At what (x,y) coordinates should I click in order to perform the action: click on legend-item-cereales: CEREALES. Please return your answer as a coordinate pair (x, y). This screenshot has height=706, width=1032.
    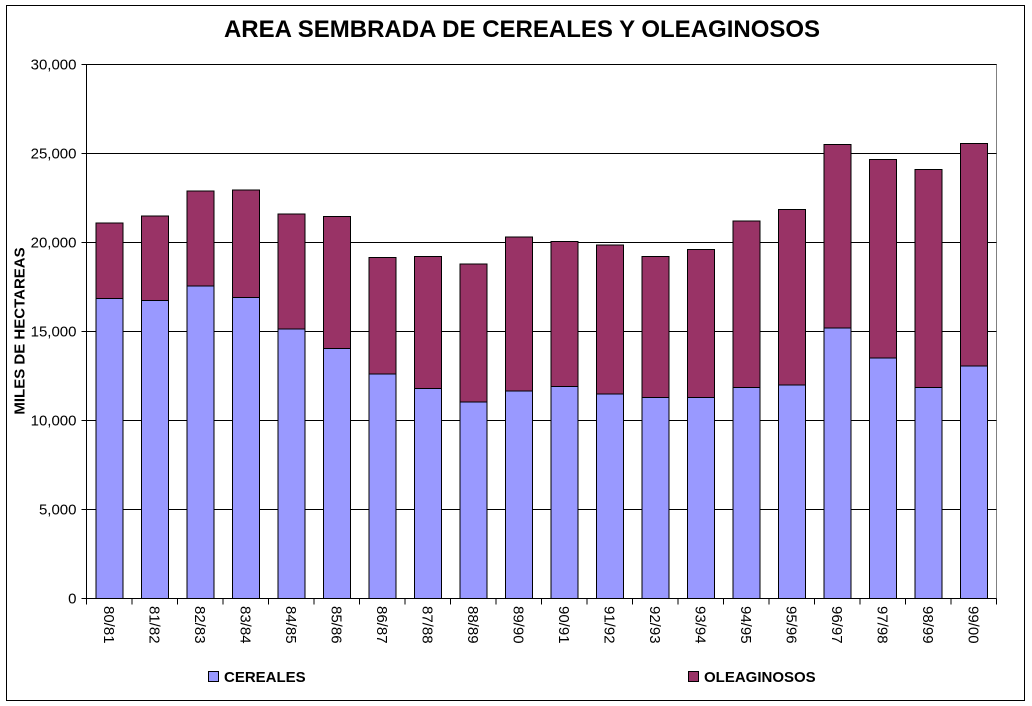
    Looking at the image, I should click on (257, 677).